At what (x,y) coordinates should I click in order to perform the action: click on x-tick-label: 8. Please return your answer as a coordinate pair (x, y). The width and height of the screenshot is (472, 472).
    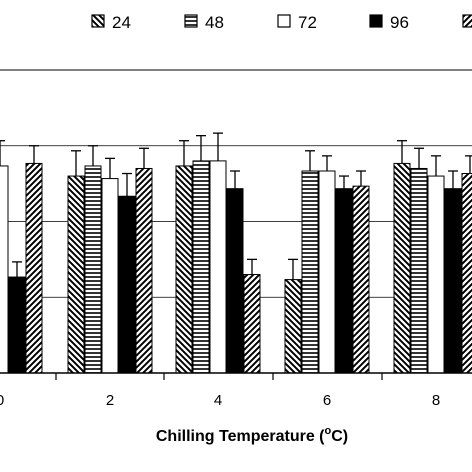
    Looking at the image, I should click on (436, 400).